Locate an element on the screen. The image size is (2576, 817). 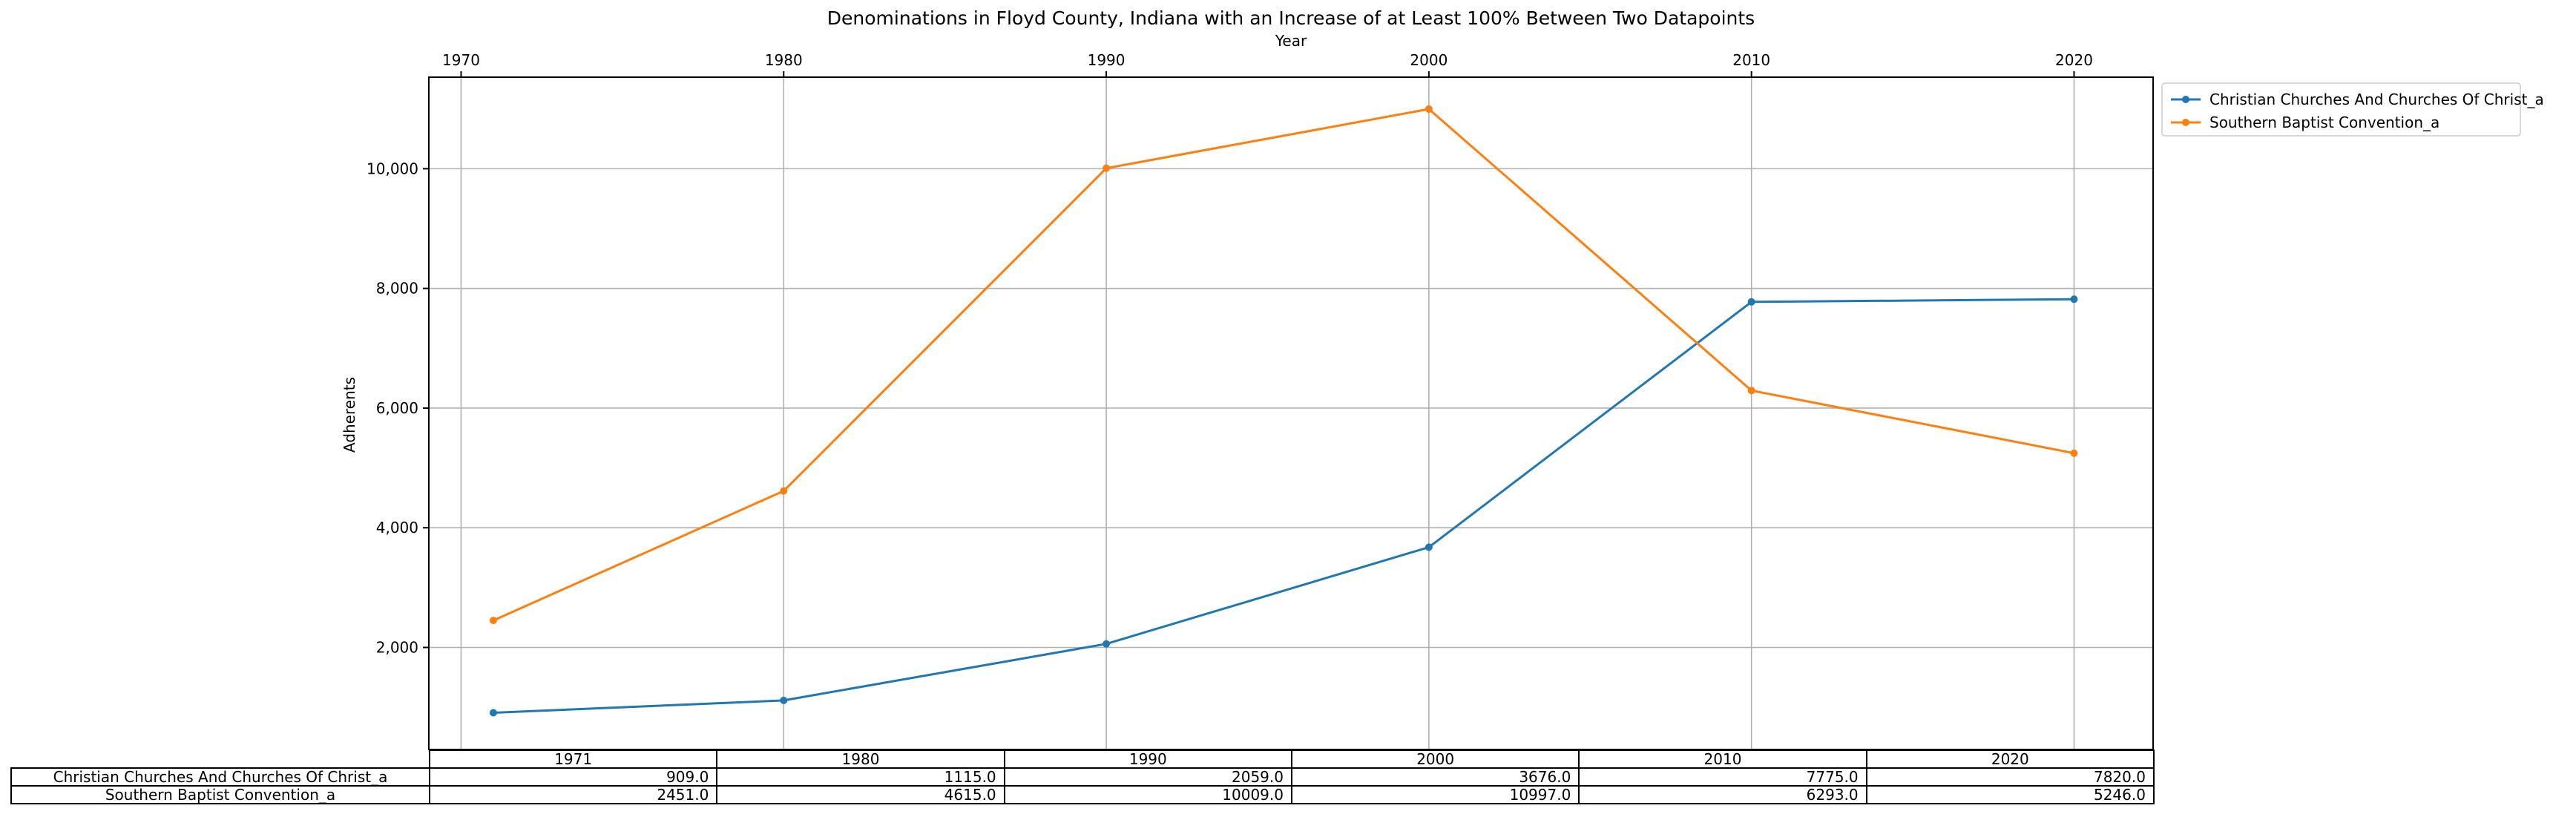
x-tick-label: 1990 is located at coordinates (1107, 60).